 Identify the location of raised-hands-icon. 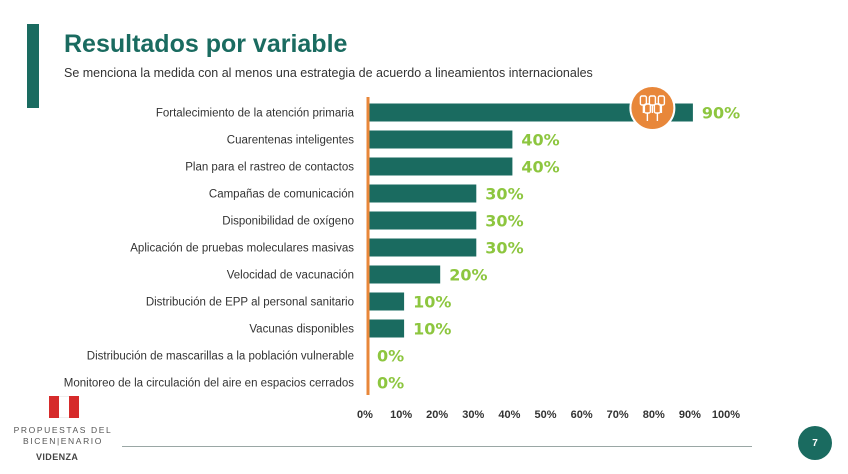
(652, 108).